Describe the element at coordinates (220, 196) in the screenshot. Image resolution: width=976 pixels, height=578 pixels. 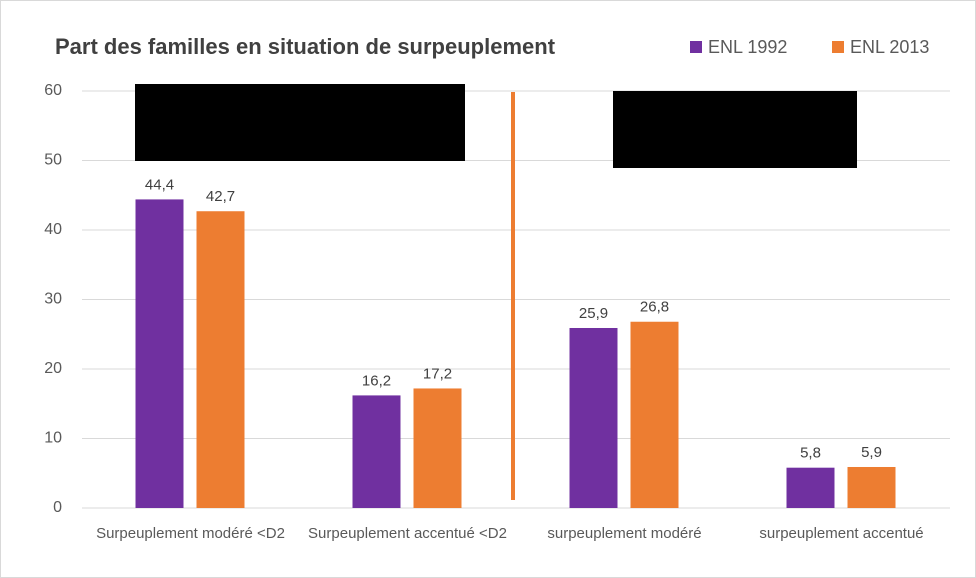
I see `data-label: 42,7` at that location.